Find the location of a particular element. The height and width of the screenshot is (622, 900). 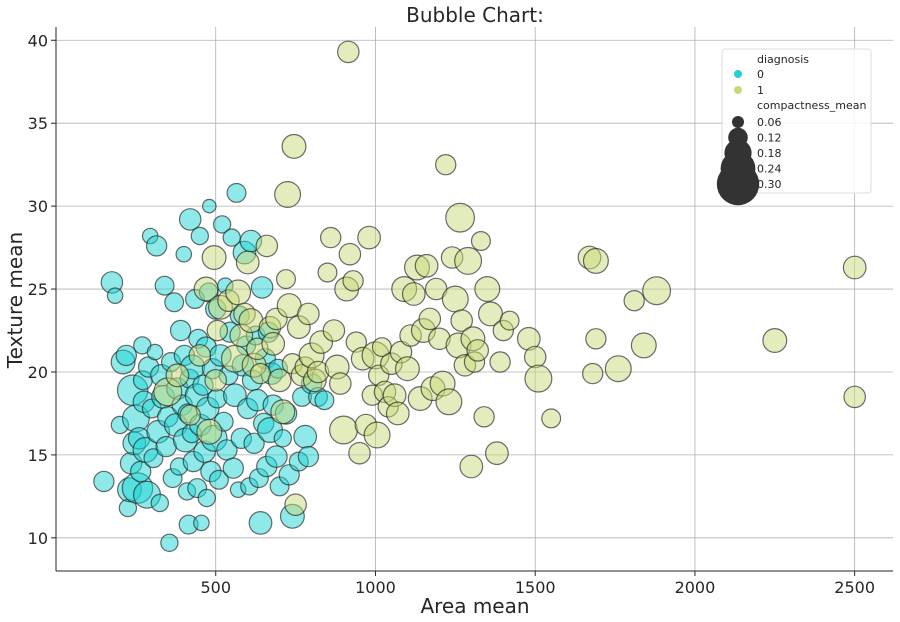

x-axis-label: Area mean is located at coordinates (474, 606).